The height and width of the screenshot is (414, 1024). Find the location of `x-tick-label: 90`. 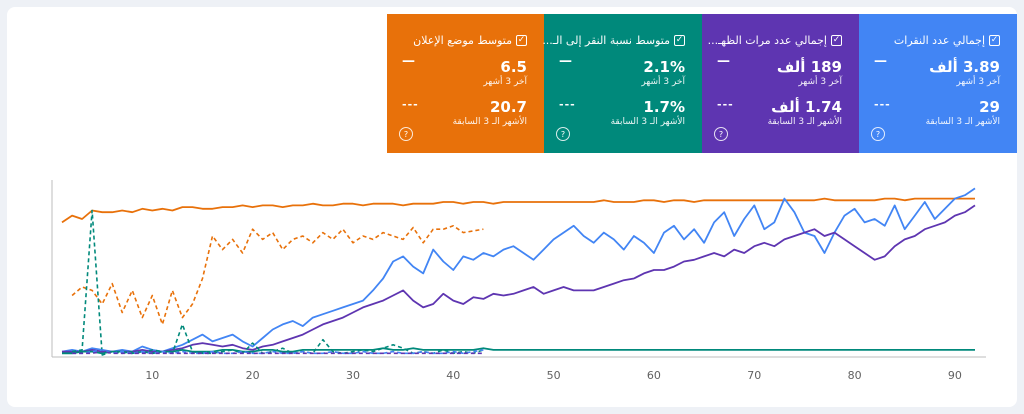

x-tick-label: 90 is located at coordinates (955, 375).